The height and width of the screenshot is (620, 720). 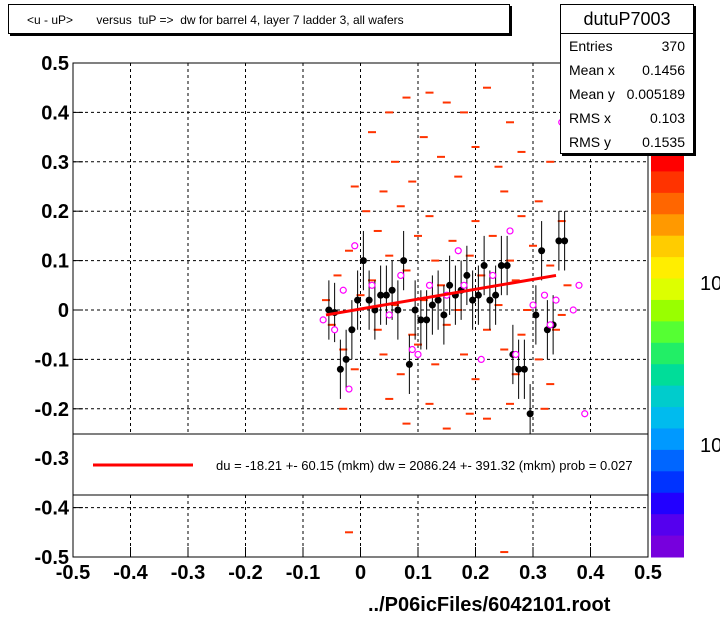 What do you see at coordinates (627, 19) in the screenshot?
I see `stats-name: dutuP7003` at bounding box center [627, 19].